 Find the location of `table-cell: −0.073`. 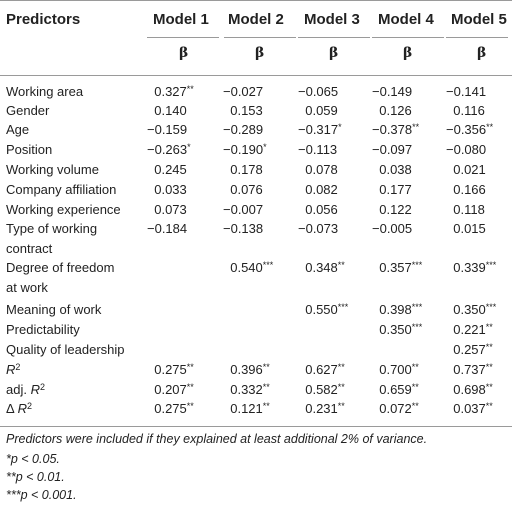

table-cell: −0.073 is located at coordinates (318, 228).